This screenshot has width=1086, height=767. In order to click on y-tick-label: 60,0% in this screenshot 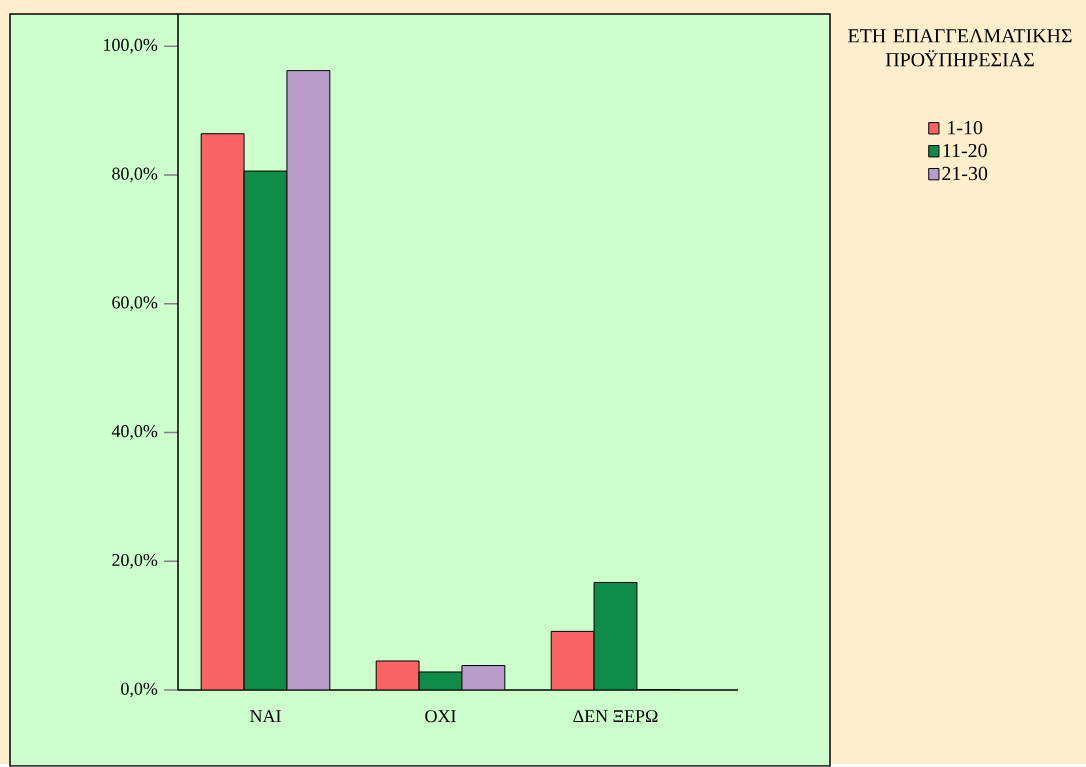, I will do `click(135, 304)`.